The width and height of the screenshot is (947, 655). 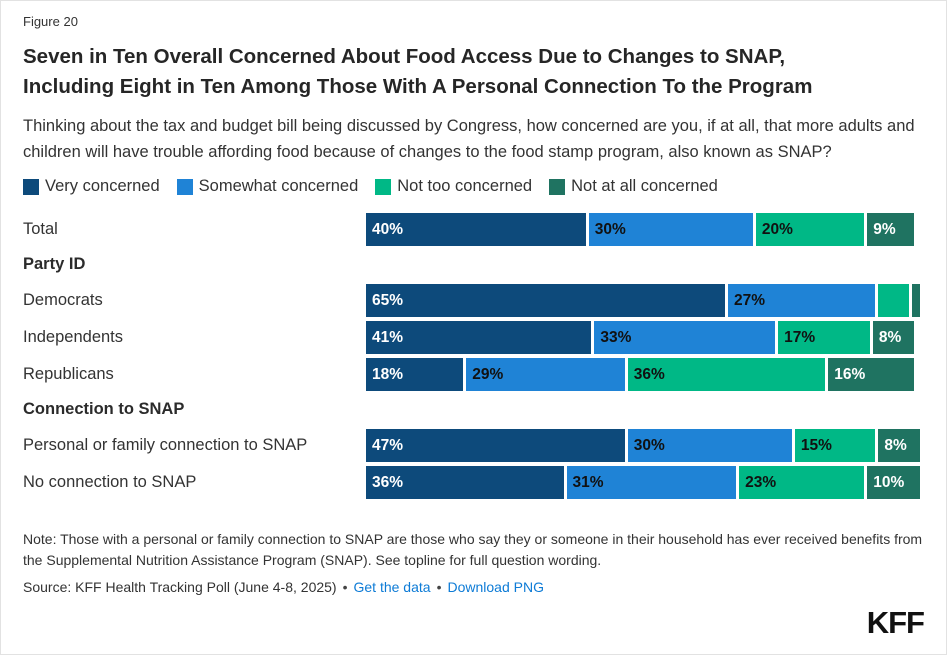 What do you see at coordinates (850, 374) in the screenshot?
I see `bar-value-label: 16%` at bounding box center [850, 374].